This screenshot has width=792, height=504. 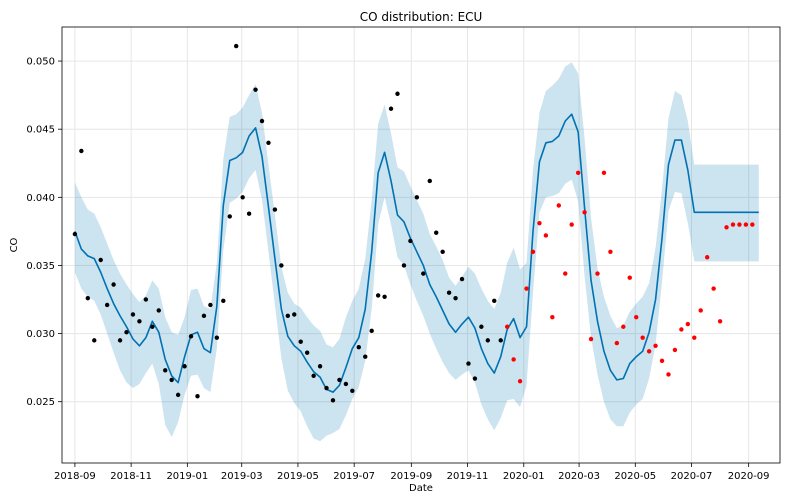 I want to click on x-tick-label: 2019-03, so click(x=242, y=476).